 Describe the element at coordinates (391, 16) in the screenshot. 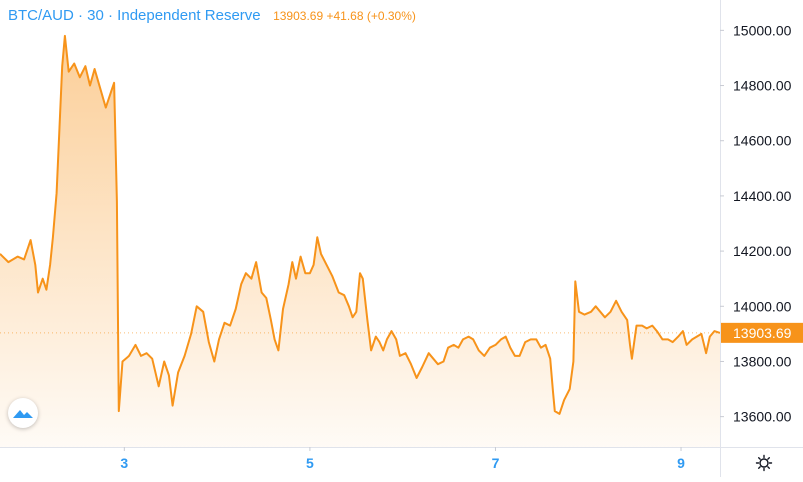

I see `price-change-percent: (+0.30%)` at that location.